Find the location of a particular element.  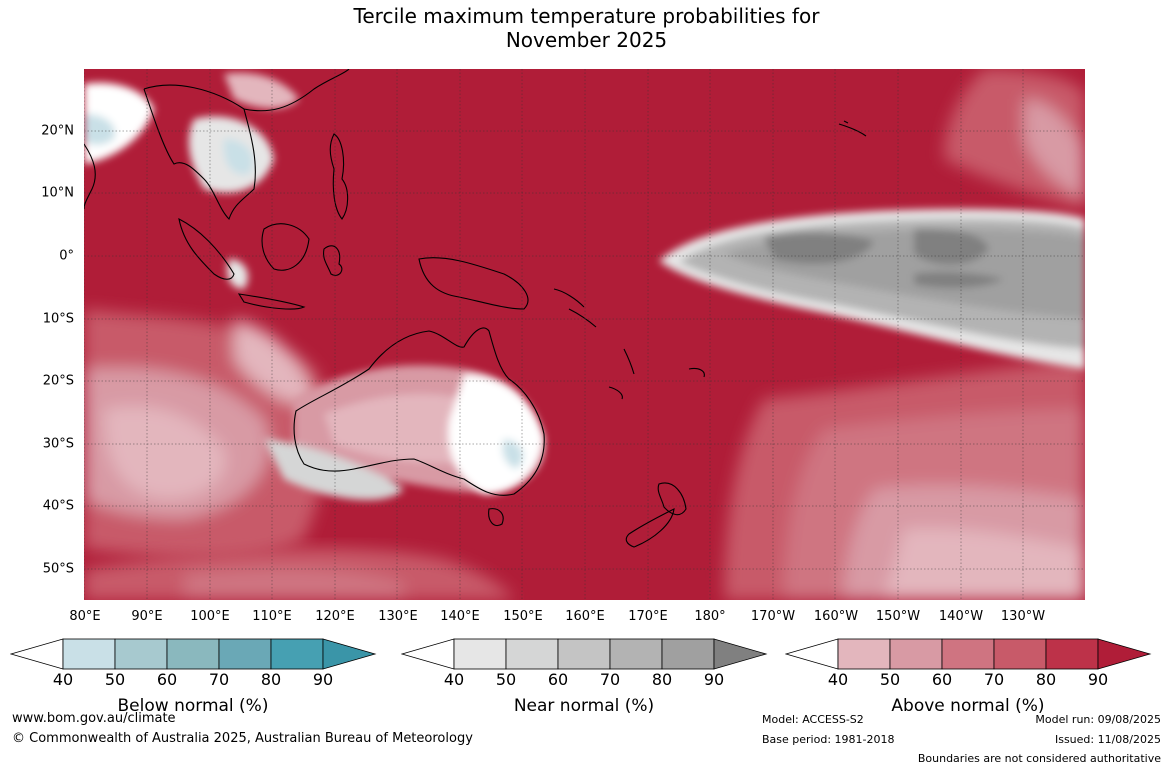

lat-label-10s: 10°S is located at coordinates (58, 319).